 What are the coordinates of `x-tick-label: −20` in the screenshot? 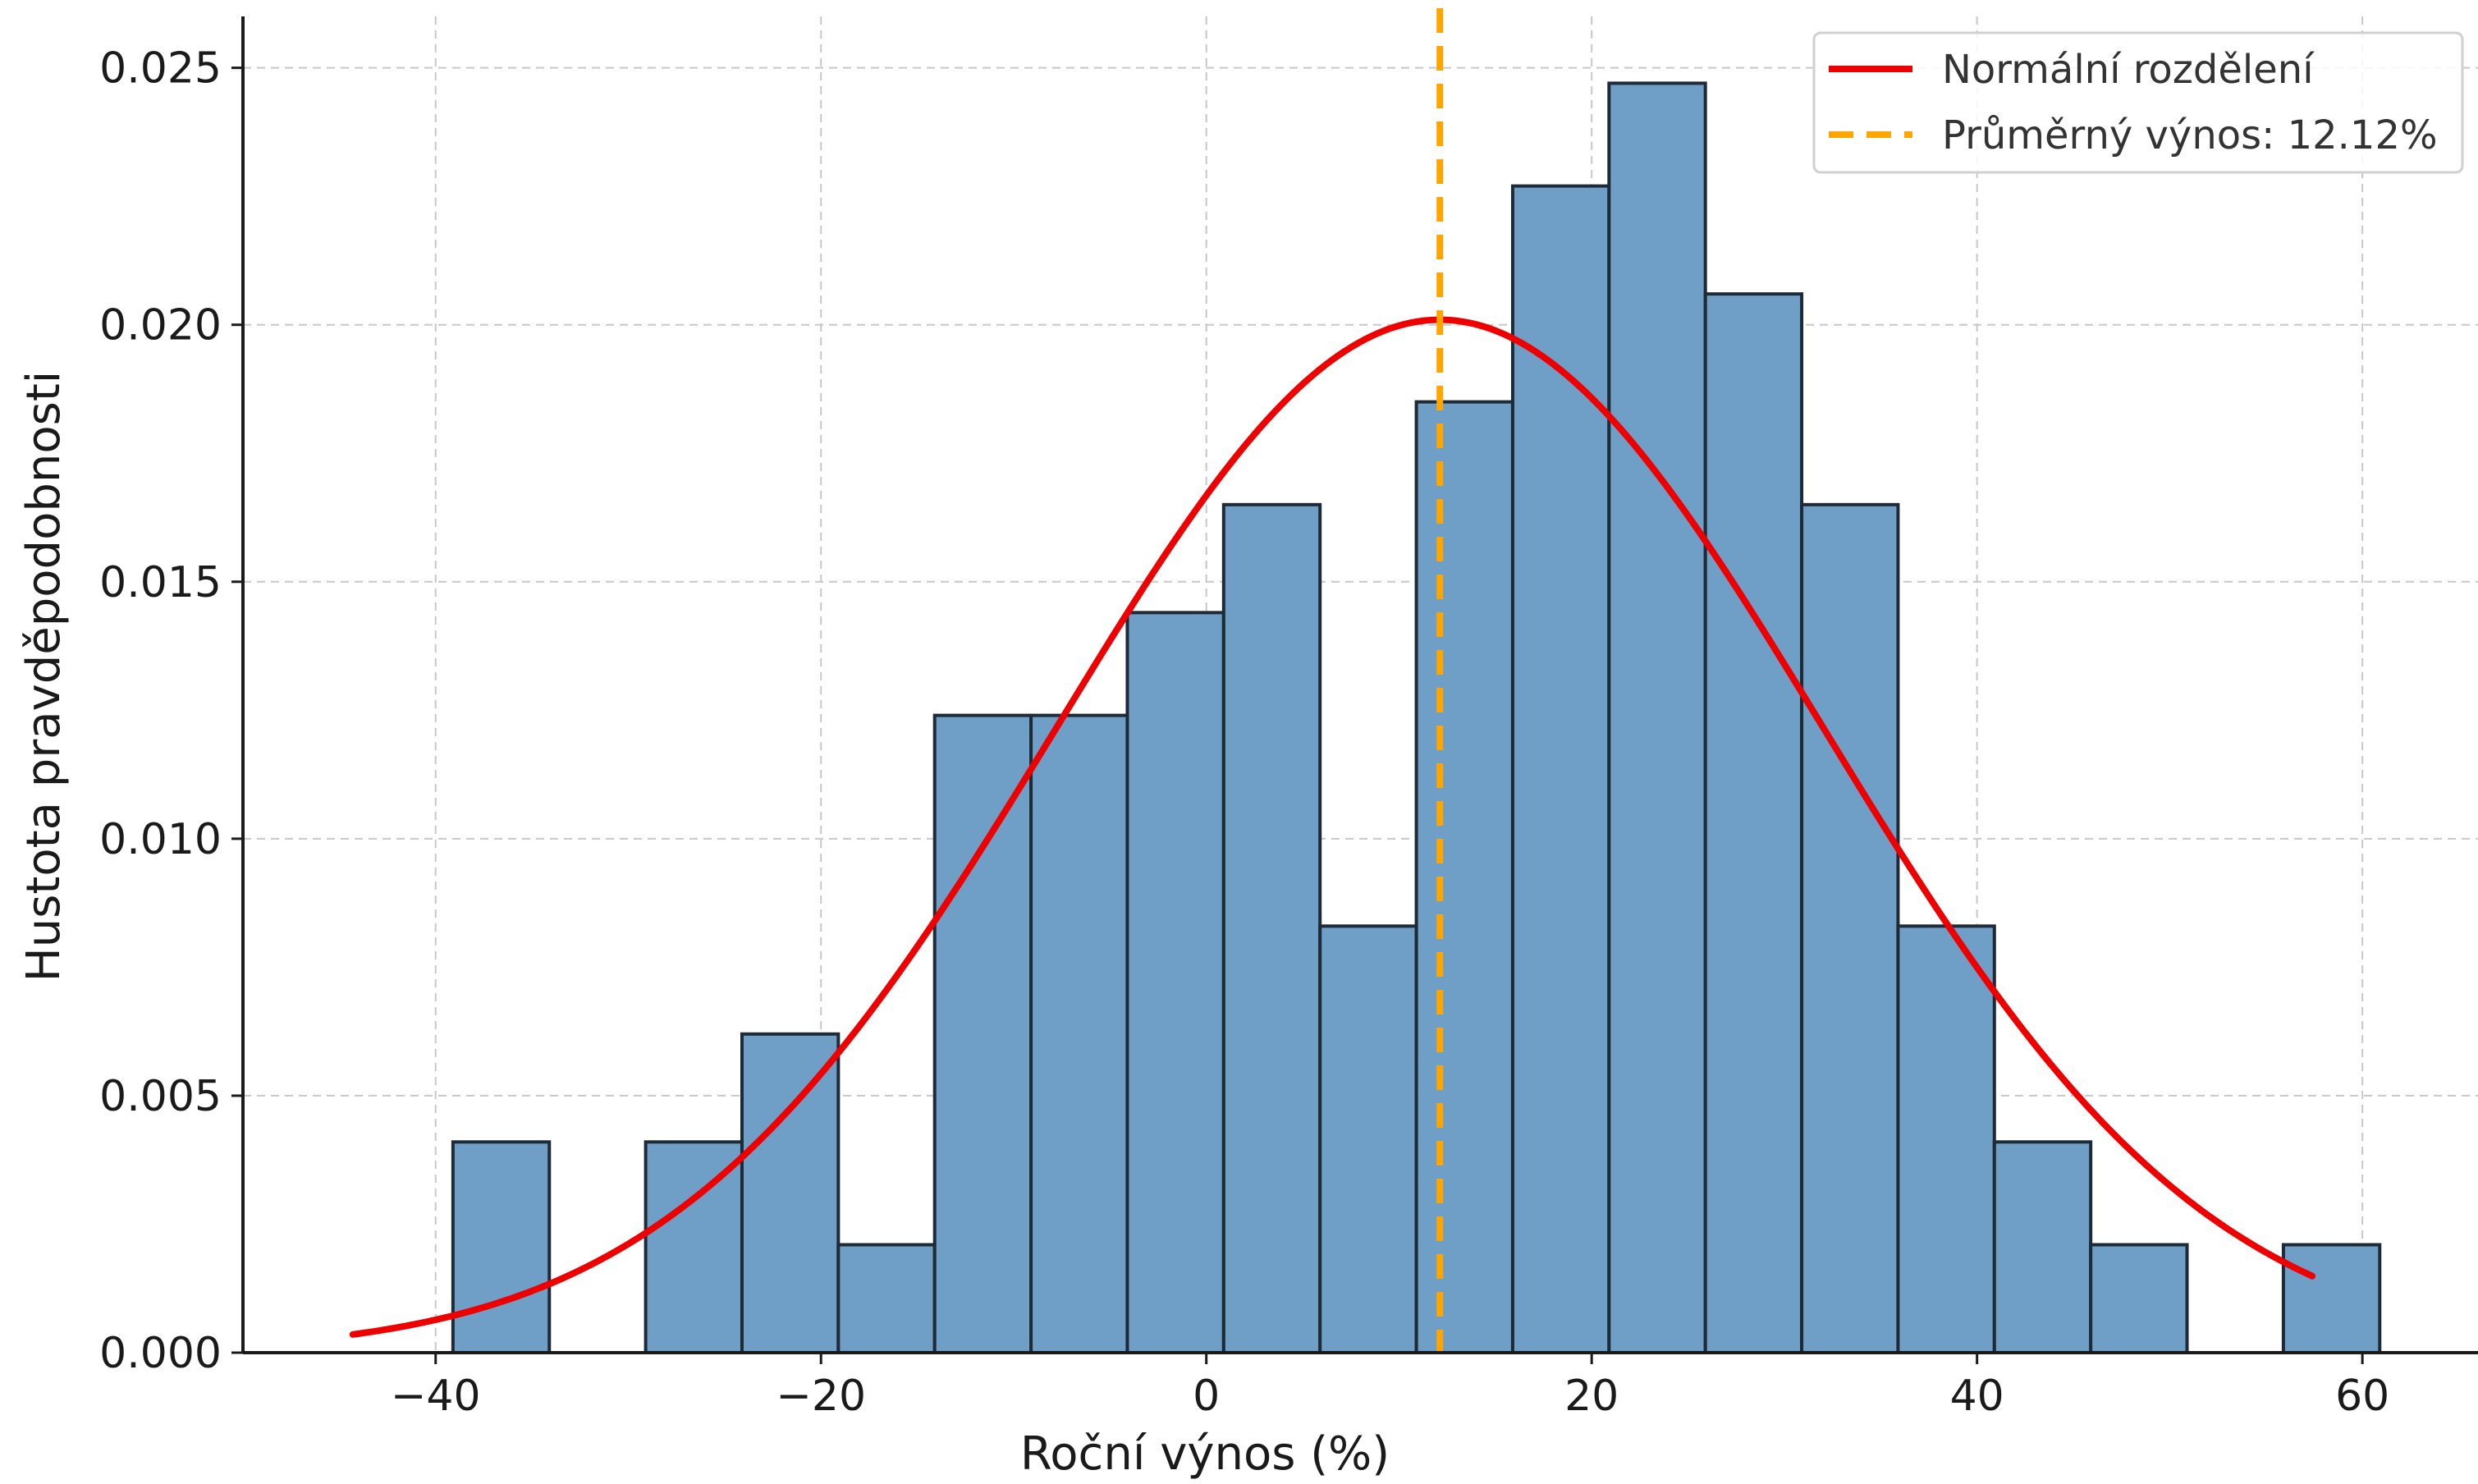 It's located at (821, 1396).